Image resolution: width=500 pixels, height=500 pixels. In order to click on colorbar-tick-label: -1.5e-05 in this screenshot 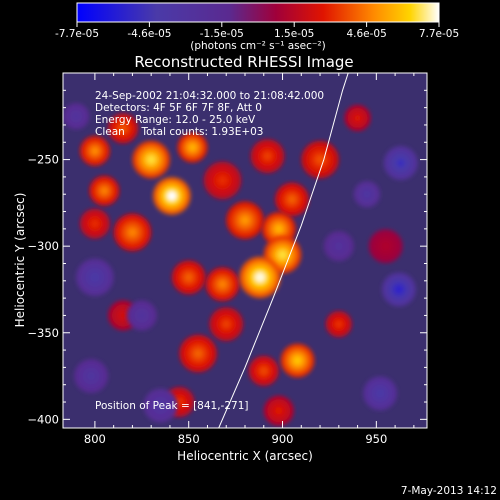, I will do `click(222, 34)`.